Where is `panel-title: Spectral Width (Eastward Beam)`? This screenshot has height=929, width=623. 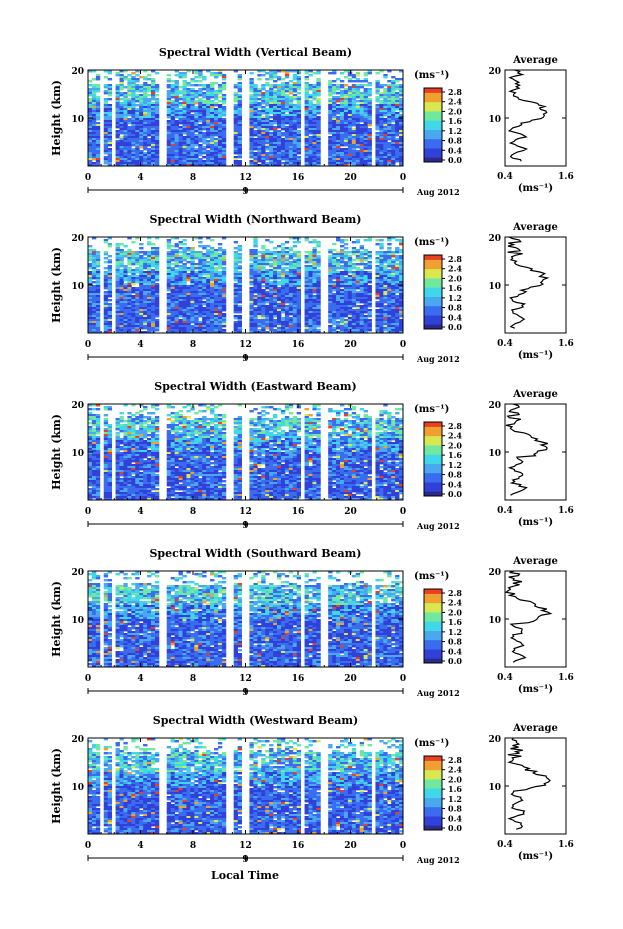 panel-title: Spectral Width (Eastward Beam) is located at coordinates (255, 386).